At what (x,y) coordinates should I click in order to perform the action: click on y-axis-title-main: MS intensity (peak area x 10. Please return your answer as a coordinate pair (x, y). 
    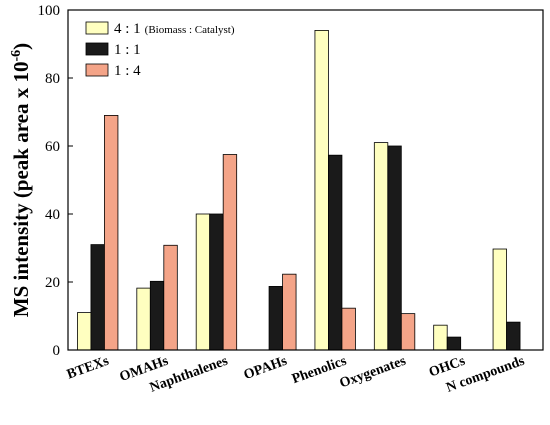
    Looking at the image, I should click on (21, 189).